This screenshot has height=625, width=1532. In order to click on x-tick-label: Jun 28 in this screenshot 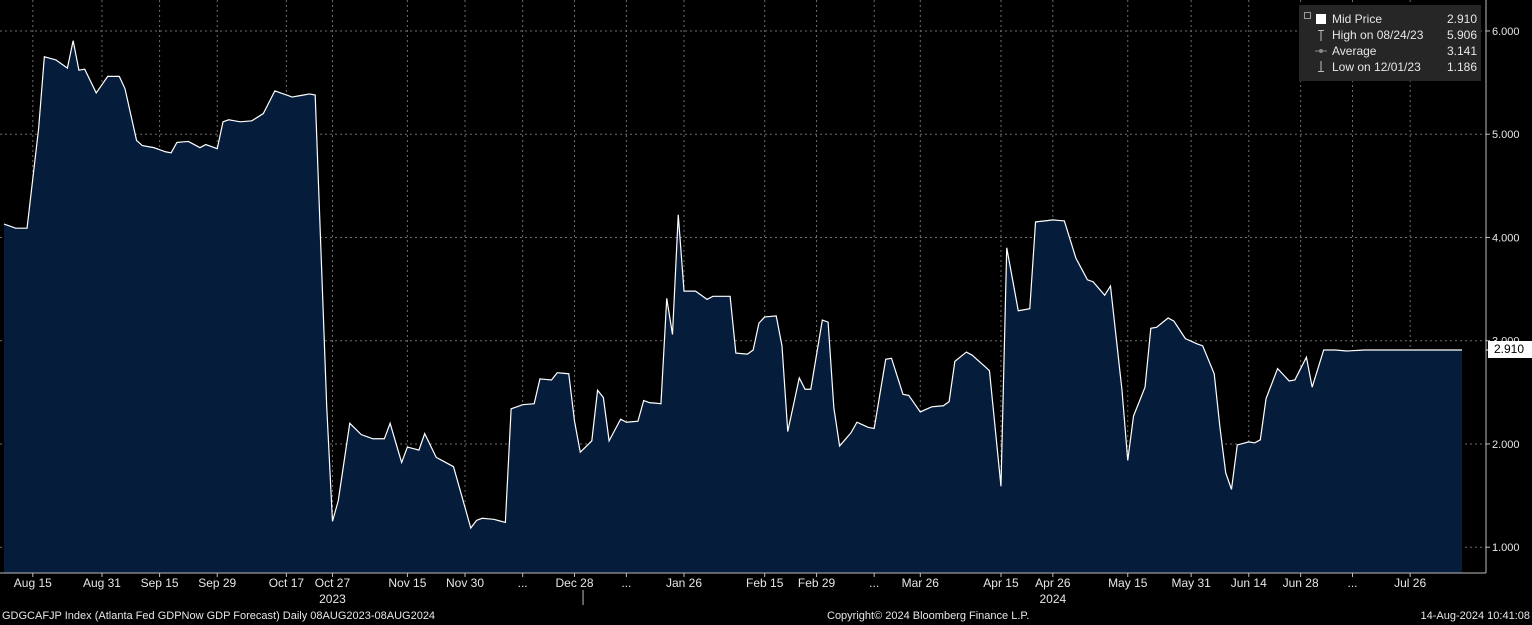, I will do `click(1301, 583)`.